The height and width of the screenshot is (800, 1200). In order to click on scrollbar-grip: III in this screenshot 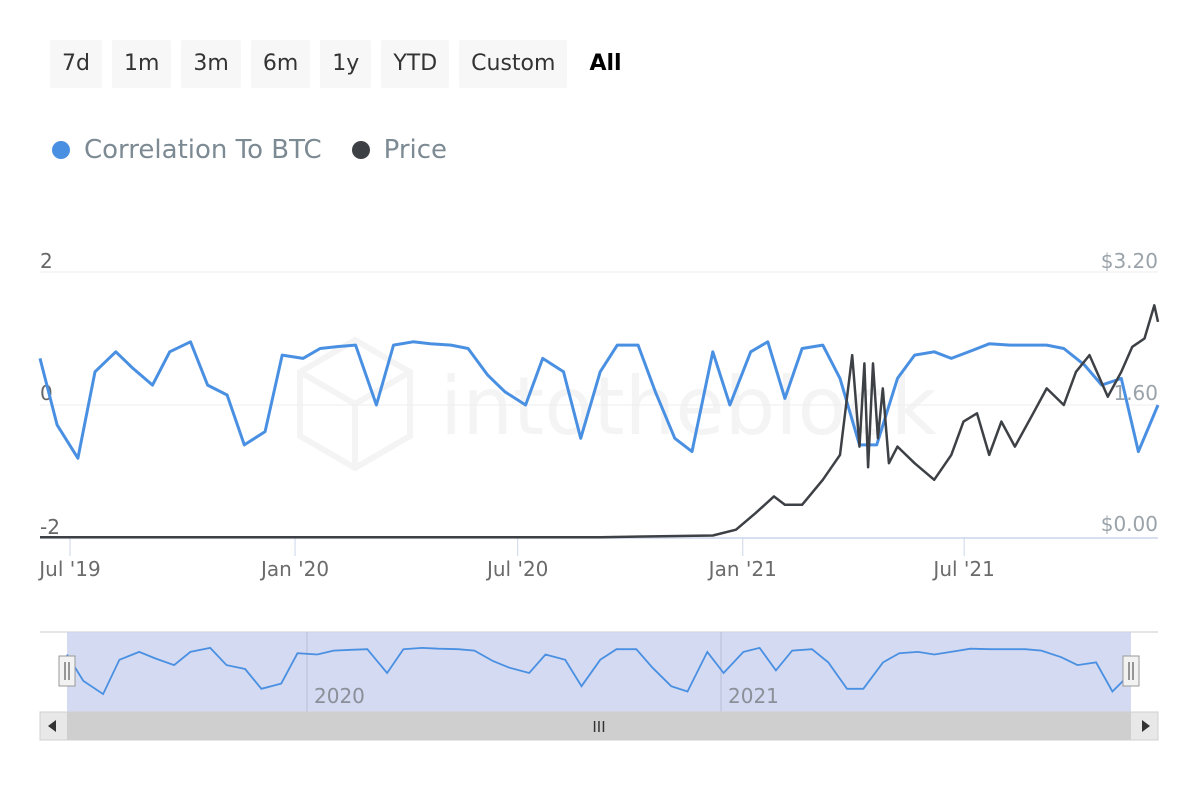, I will do `click(598, 727)`.